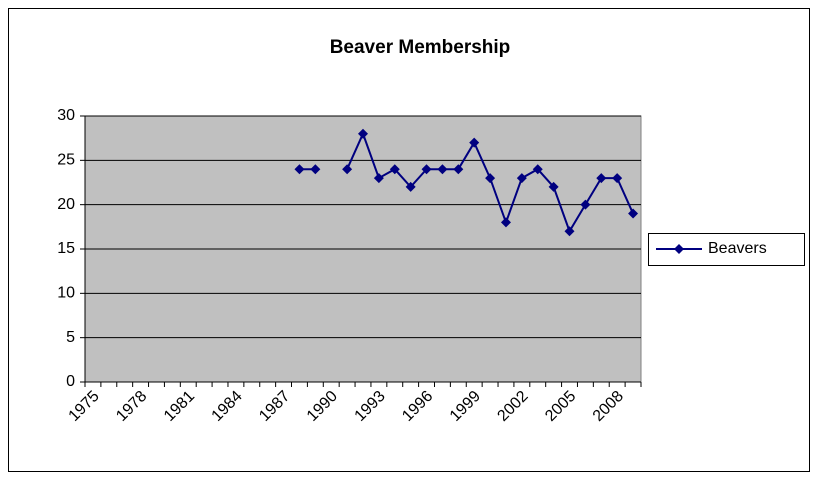 Image resolution: width=815 pixels, height=480 pixels. I want to click on legend-label: Beavers, so click(737, 248).